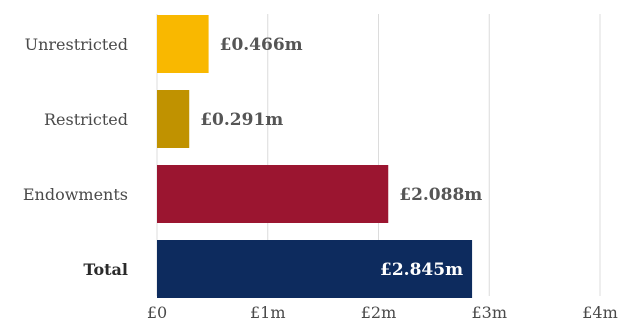  Describe the element at coordinates (75, 194) in the screenshot. I see `category-label: Endowments` at that location.